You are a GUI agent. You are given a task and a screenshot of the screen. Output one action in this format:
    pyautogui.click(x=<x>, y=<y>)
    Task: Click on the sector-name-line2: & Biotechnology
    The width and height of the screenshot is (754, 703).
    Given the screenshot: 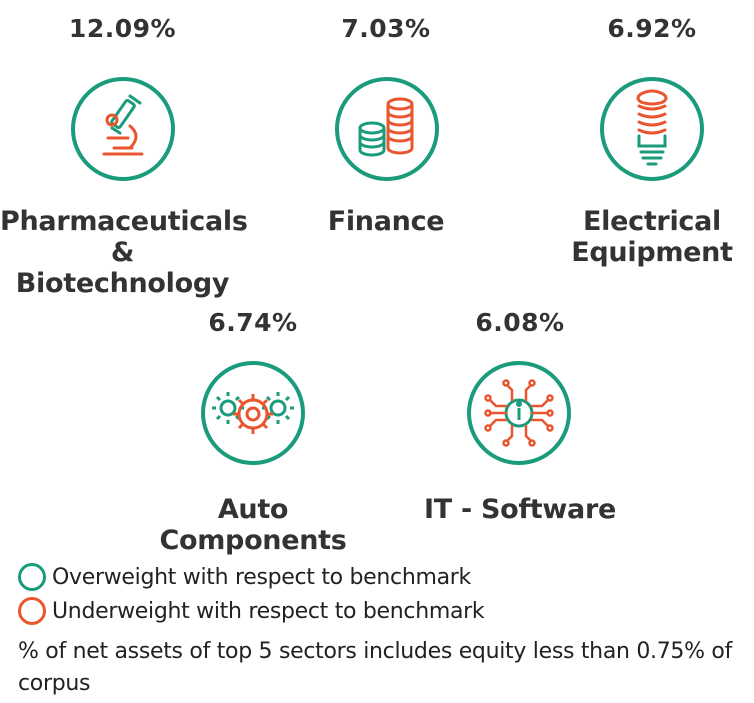 What is the action you would take?
    pyautogui.click(x=122, y=268)
    